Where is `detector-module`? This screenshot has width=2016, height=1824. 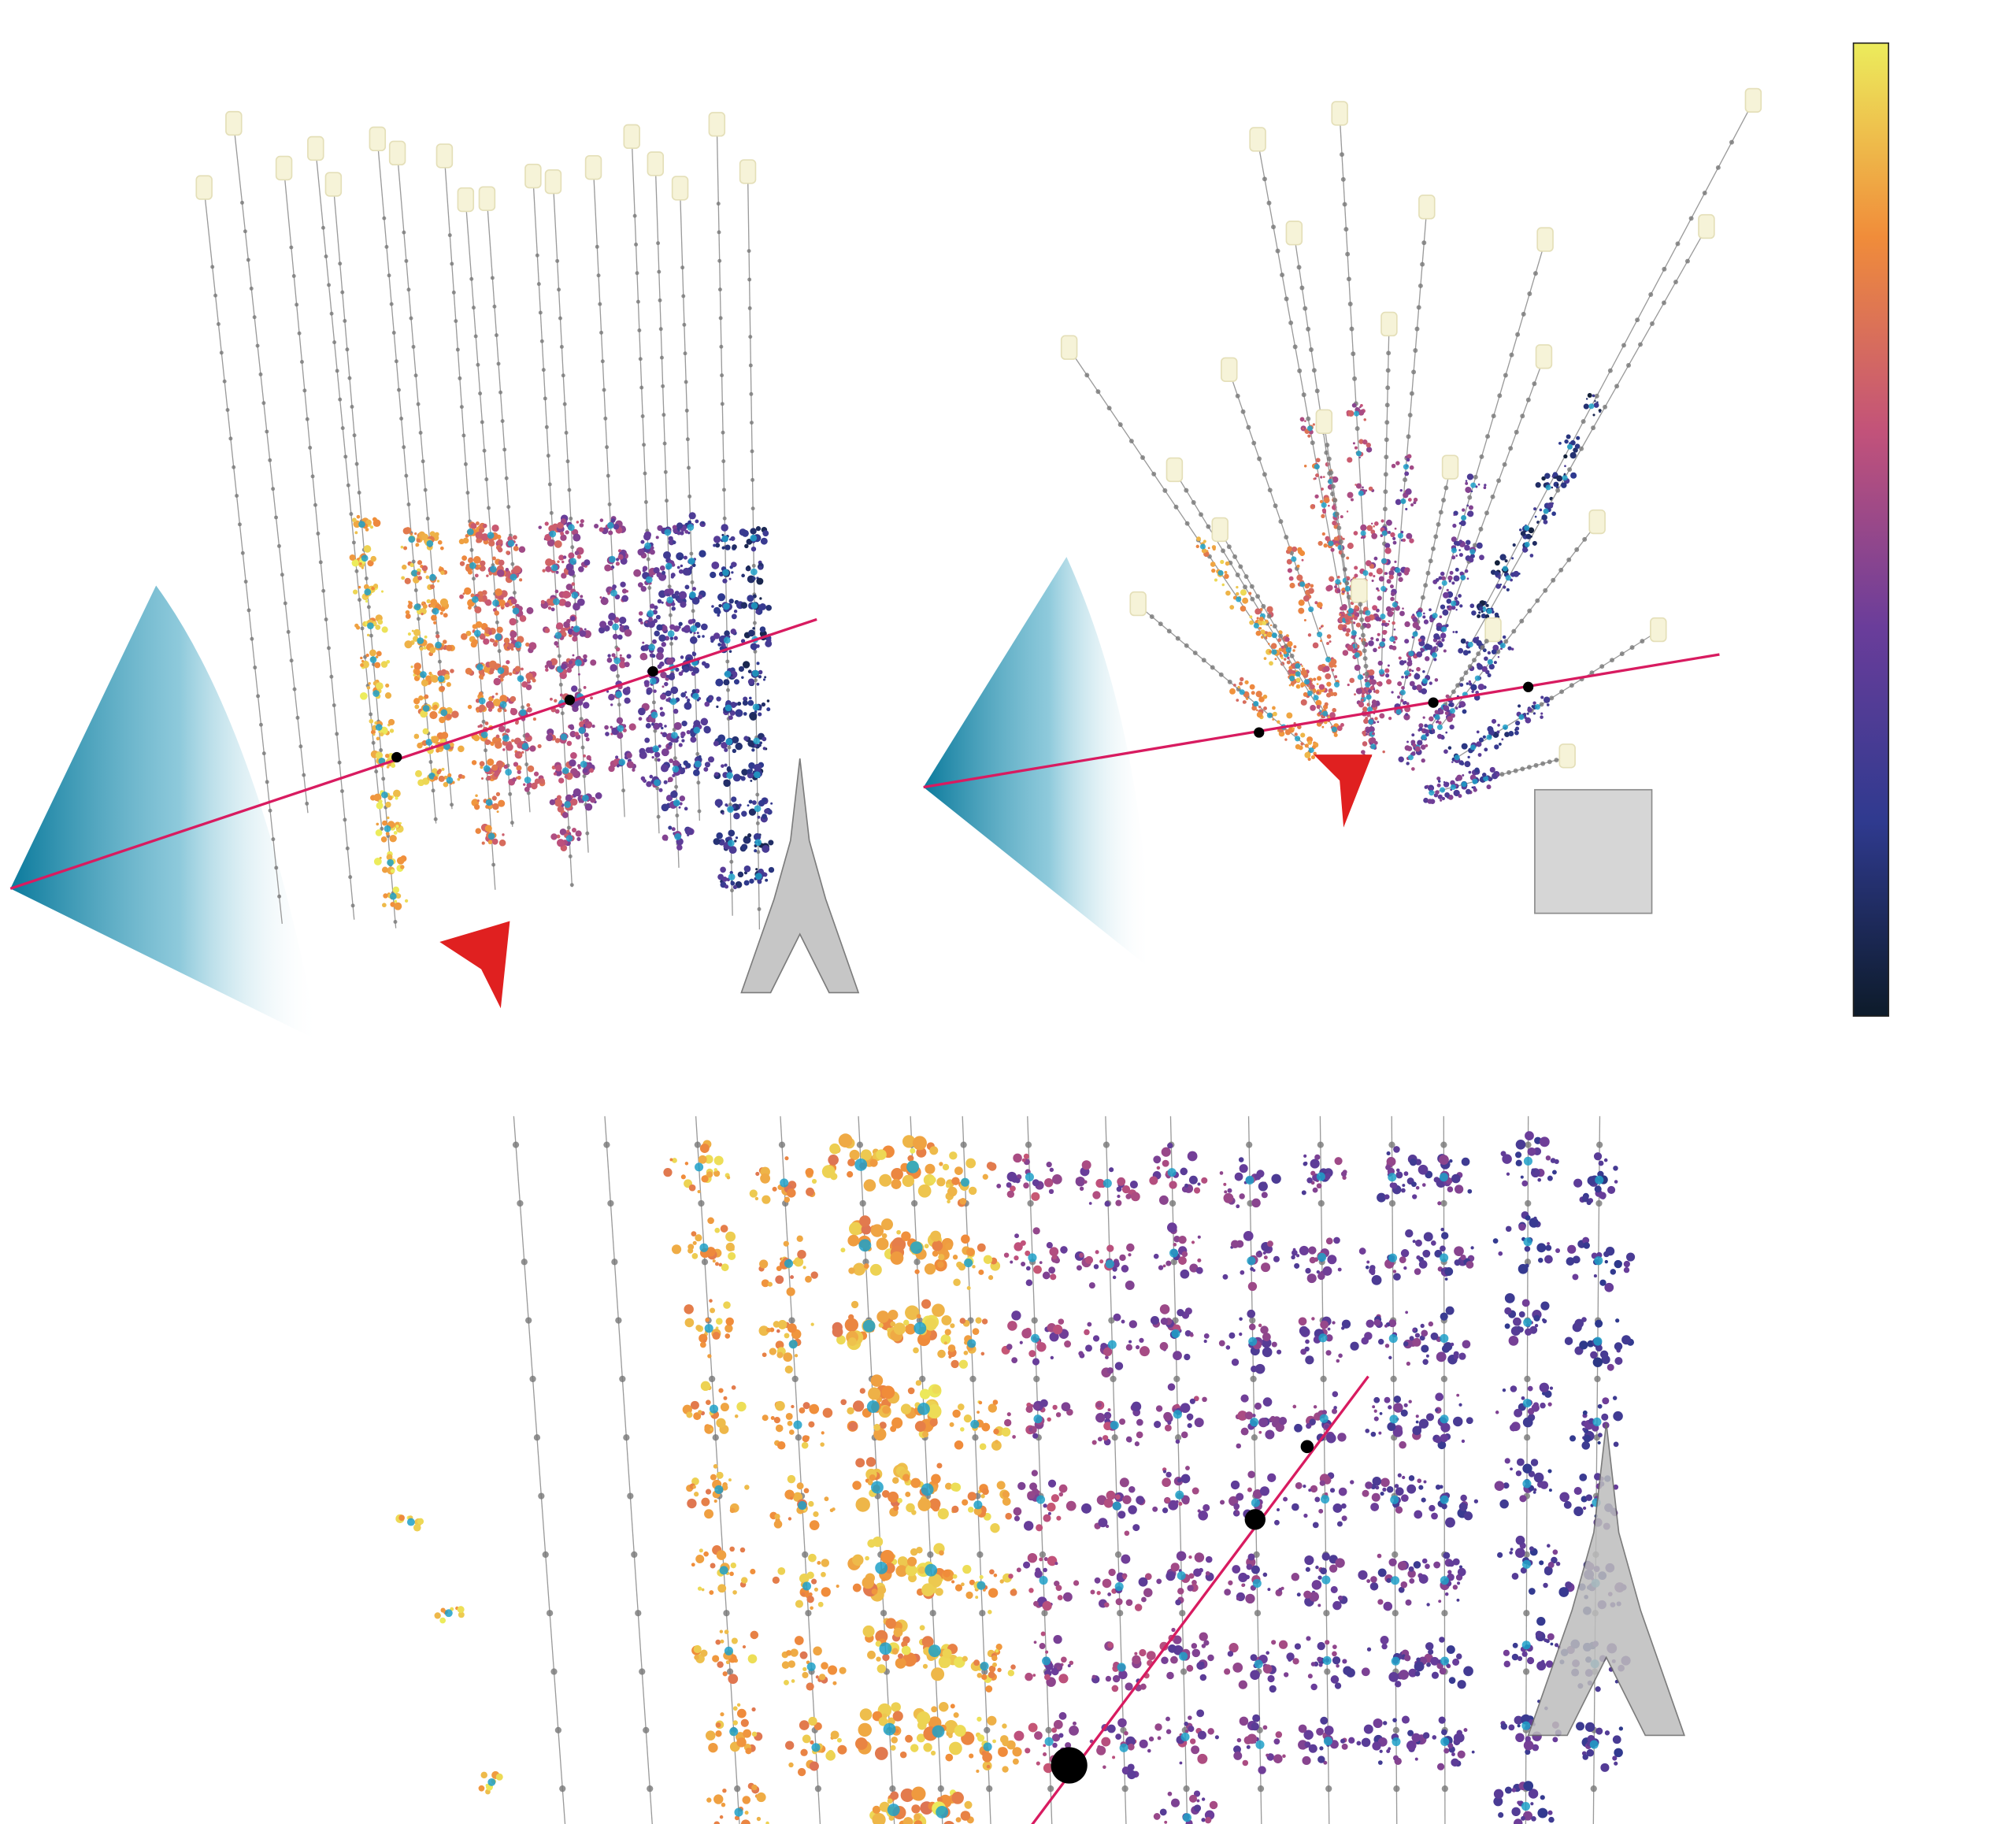
detector-module is located at coordinates (593, 167).